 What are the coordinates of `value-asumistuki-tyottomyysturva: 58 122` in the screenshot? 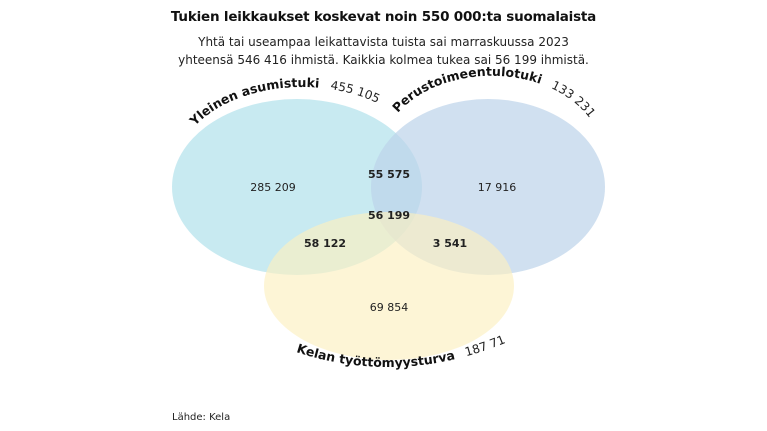 It's located at (325, 243).